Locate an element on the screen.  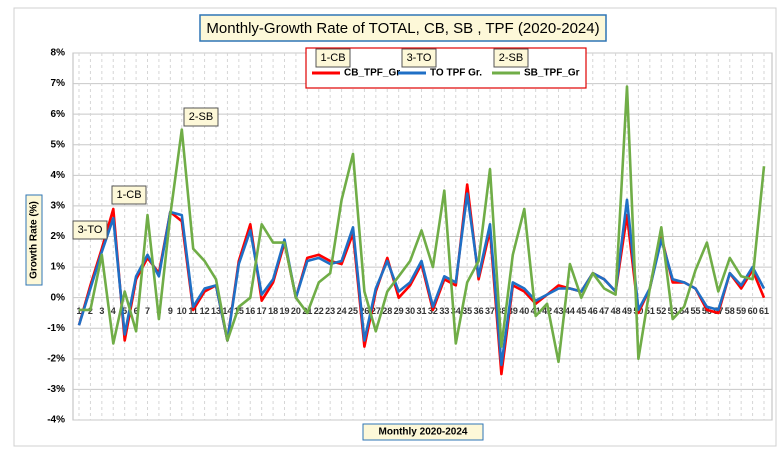
x-tick-label: 48 is located at coordinates (616, 311).